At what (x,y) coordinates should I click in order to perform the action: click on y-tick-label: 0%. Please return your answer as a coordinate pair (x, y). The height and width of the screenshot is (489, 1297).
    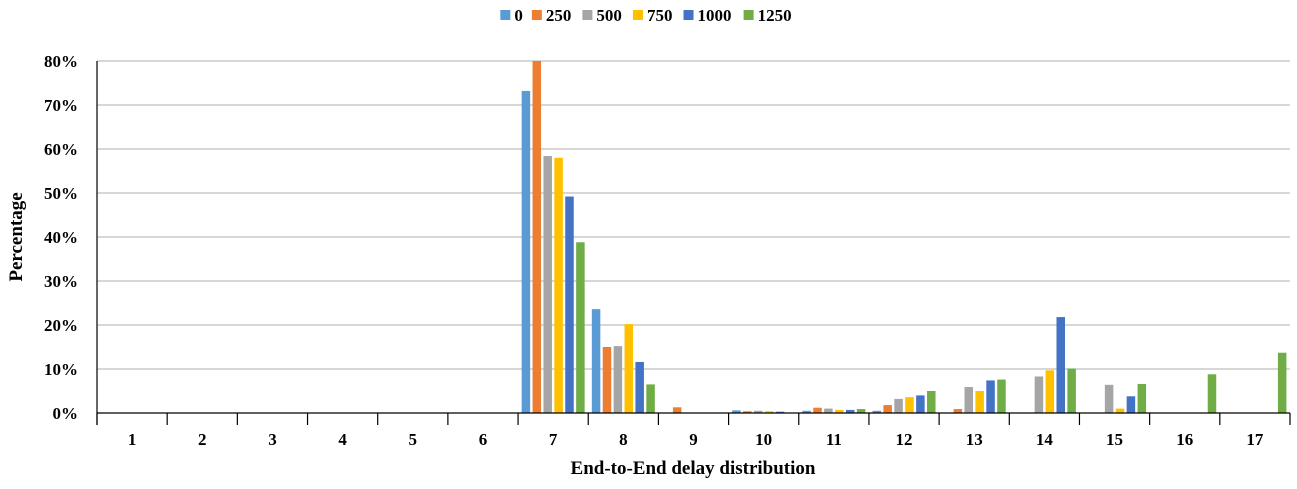
    Looking at the image, I should click on (66, 413).